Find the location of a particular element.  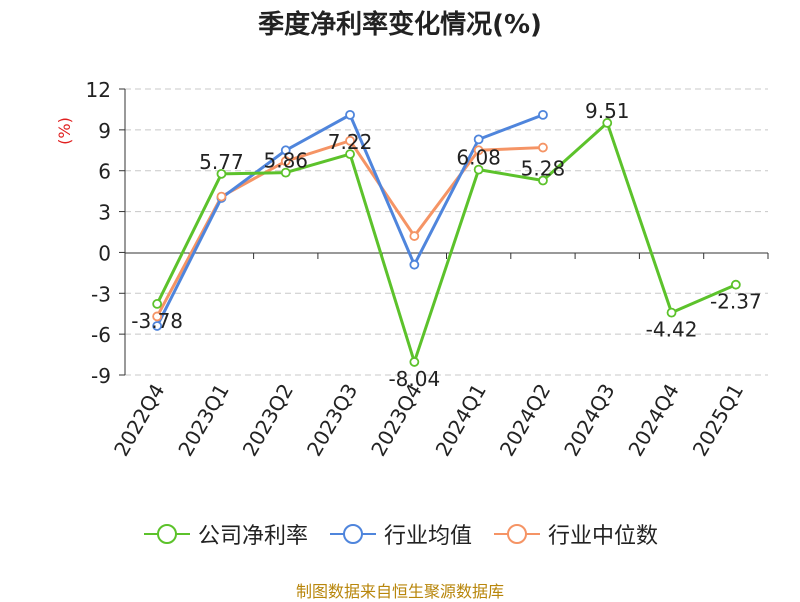

data-label: -4.42 is located at coordinates (672, 330).